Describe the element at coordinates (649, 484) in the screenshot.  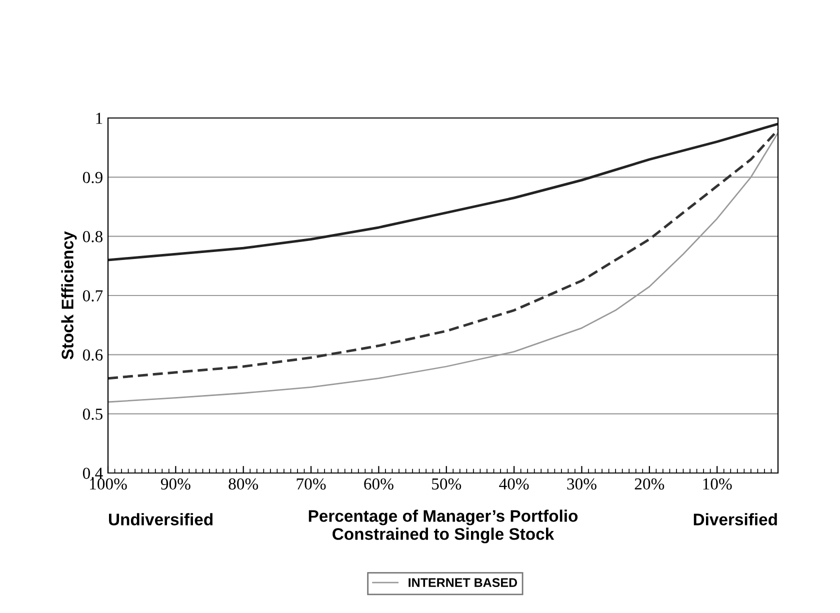
I see `x-tick-label: 20%` at that location.